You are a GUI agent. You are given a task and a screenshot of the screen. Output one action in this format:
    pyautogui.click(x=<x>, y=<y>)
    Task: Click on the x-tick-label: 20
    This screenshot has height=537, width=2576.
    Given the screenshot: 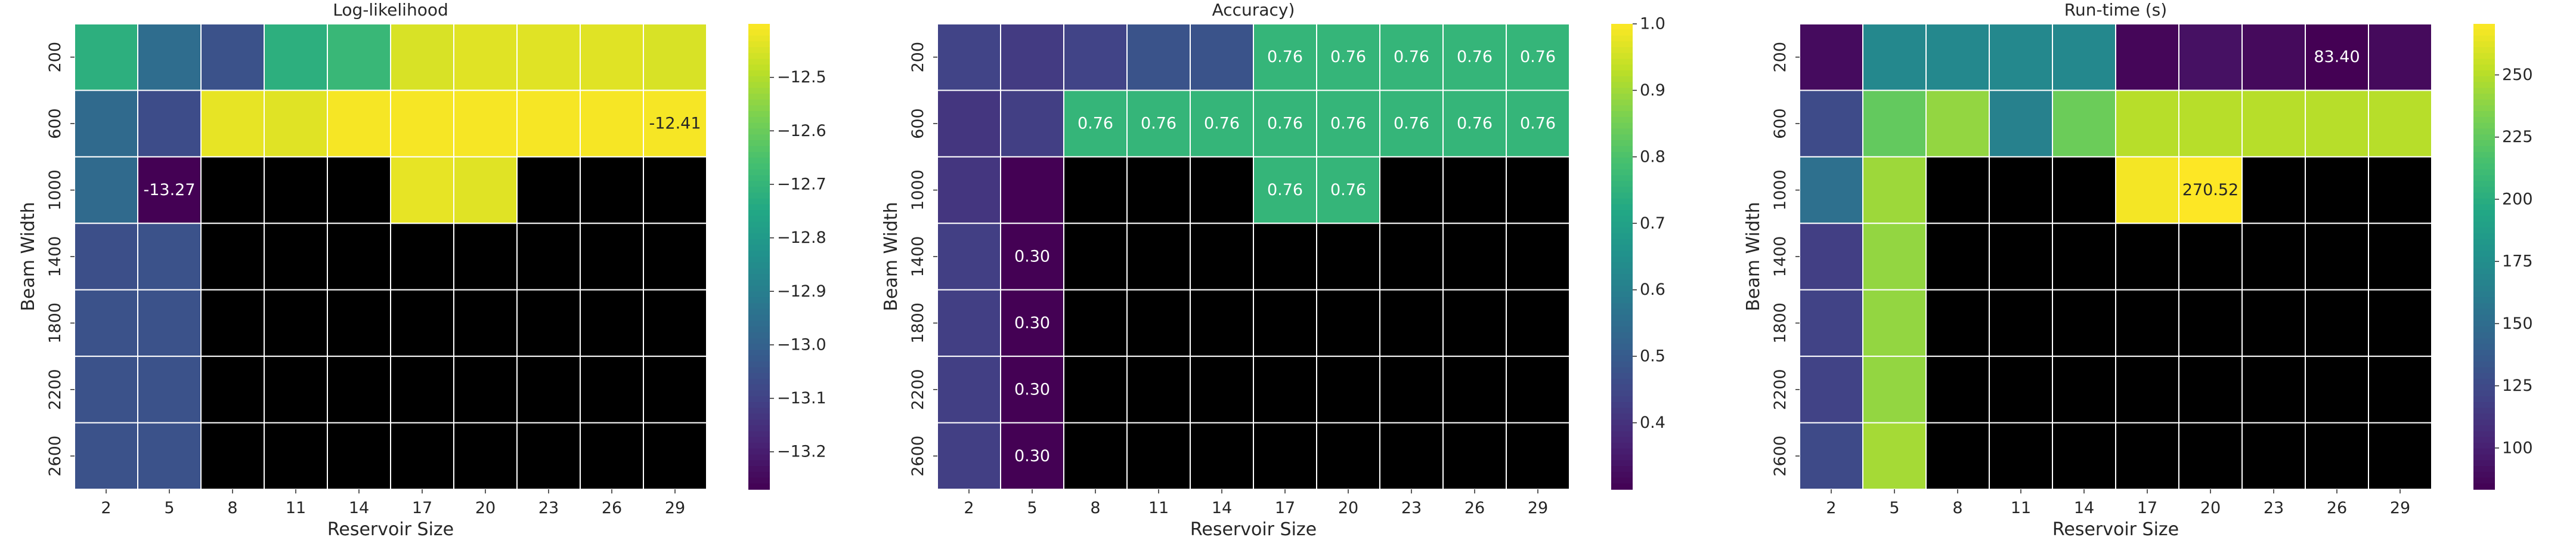 What is the action you would take?
    pyautogui.click(x=1348, y=508)
    